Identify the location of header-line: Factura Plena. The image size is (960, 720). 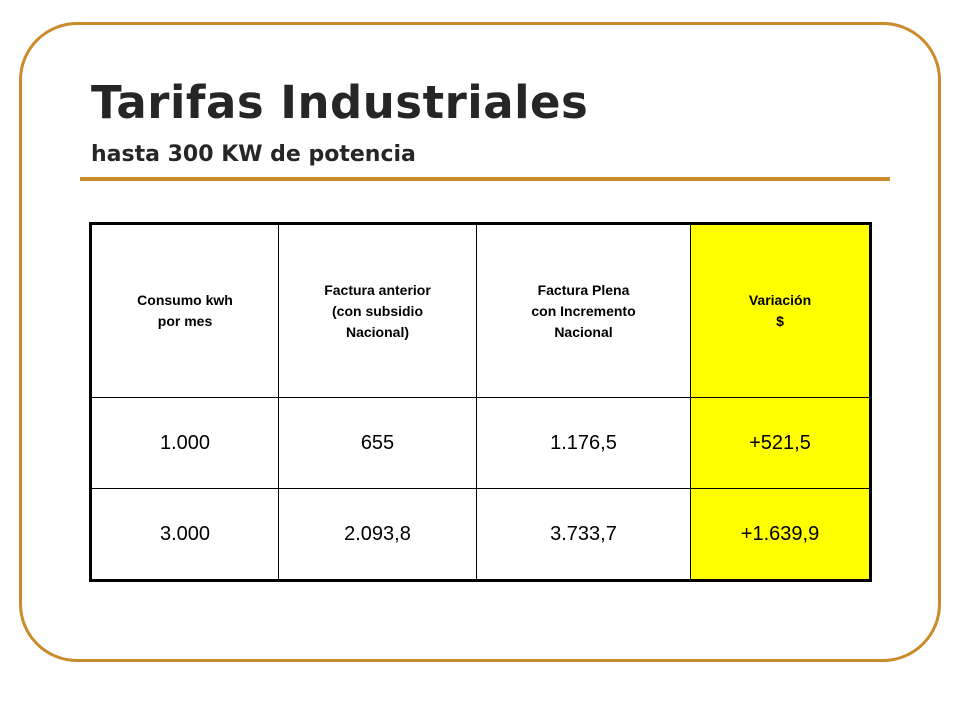
(583, 289).